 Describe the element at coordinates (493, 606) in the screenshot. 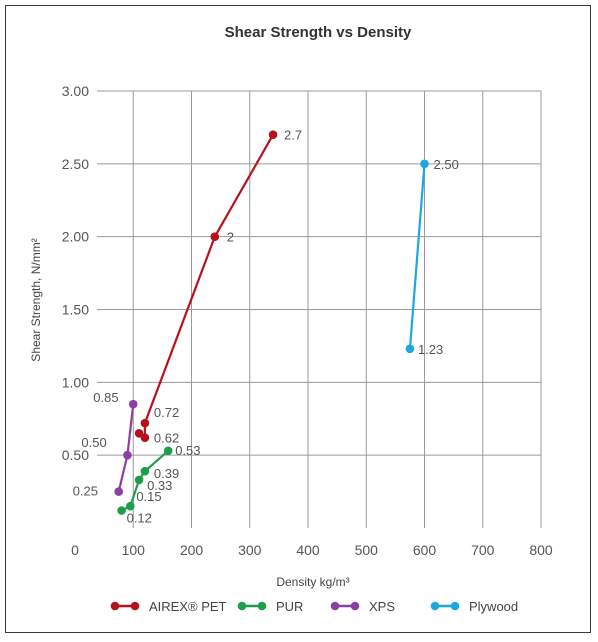

I see `legend-label: Plywood` at that location.